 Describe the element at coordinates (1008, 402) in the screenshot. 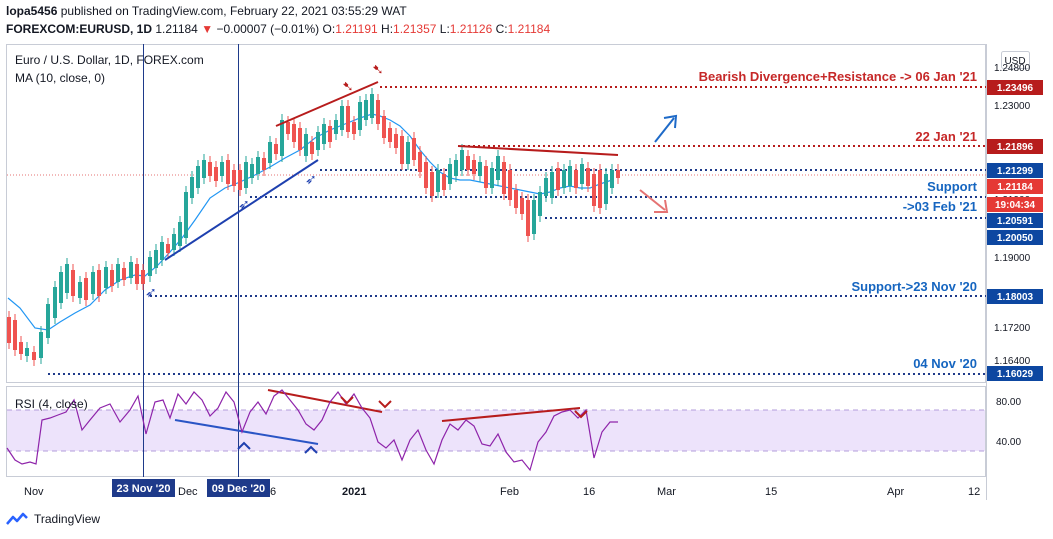

I see `rsi-tick: 80.00` at that location.